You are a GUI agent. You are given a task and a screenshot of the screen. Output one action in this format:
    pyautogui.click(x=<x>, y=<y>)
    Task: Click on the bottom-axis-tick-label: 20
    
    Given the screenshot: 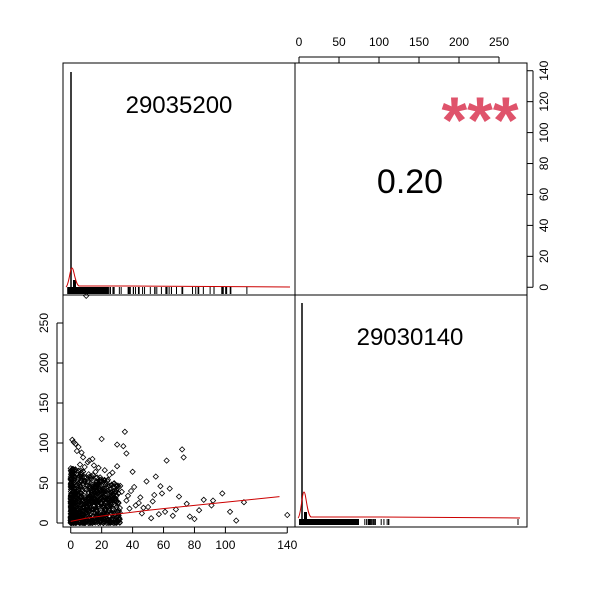 What is the action you would take?
    pyautogui.click(x=102, y=545)
    